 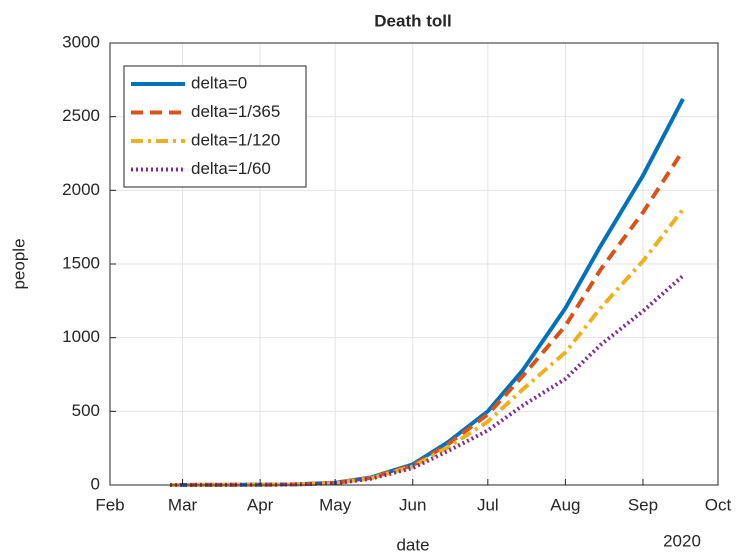 What do you see at coordinates (682, 540) in the screenshot?
I see `x-year-label: 2020` at bounding box center [682, 540].